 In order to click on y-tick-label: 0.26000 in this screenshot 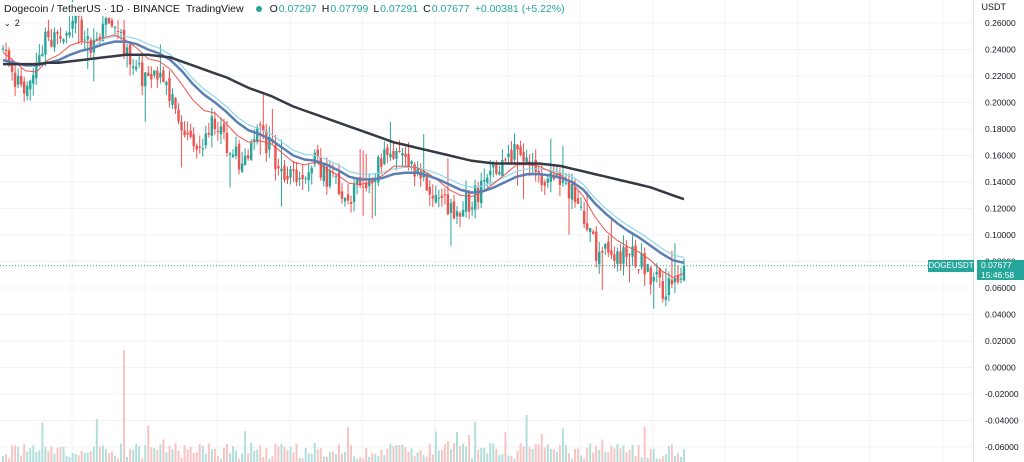, I will do `click(1000, 23)`.